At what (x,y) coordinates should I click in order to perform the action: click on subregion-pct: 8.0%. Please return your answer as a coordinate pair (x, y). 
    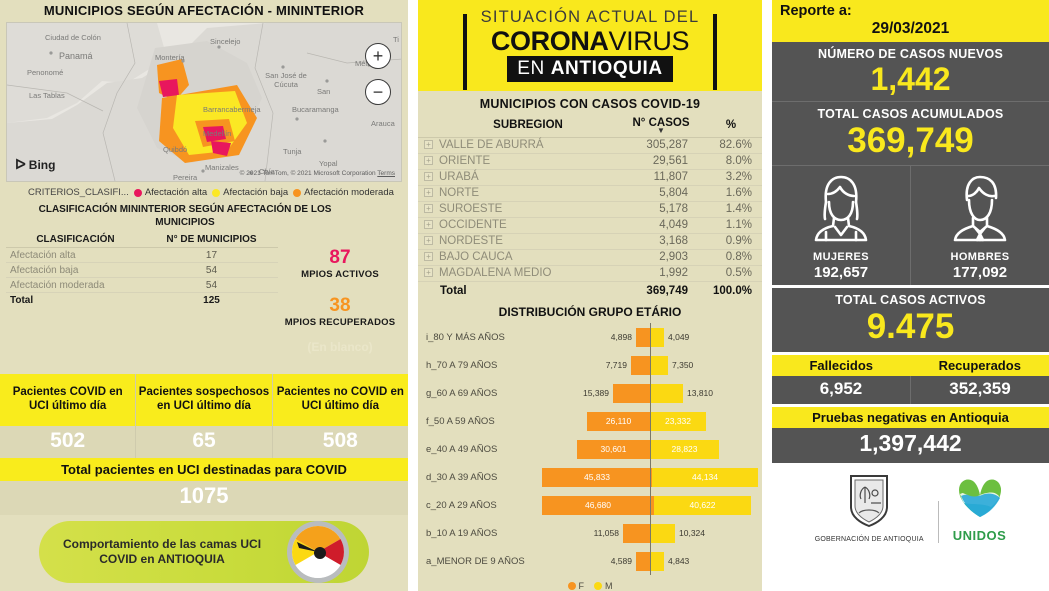
    Looking at the image, I should click on (731, 161).